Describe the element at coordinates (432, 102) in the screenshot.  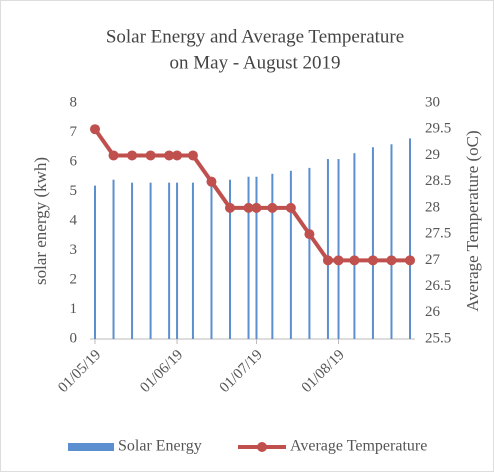
I see `y2-tick-label: 30` at that location.